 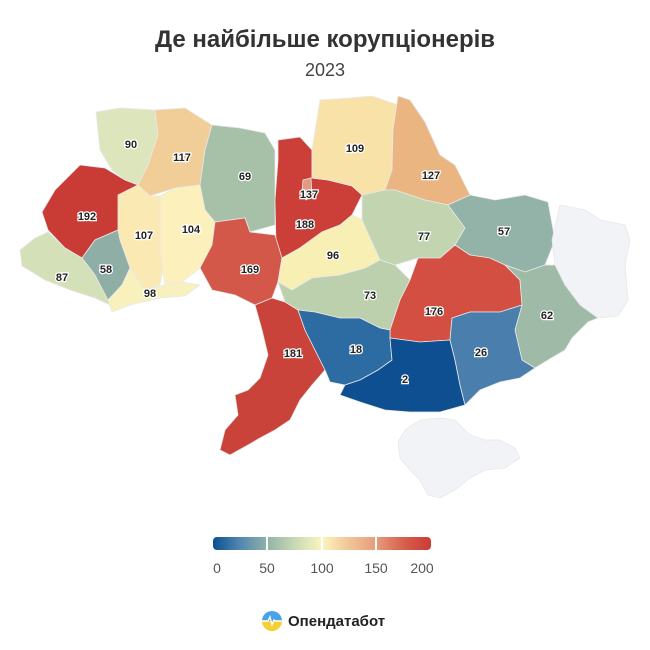 What do you see at coordinates (427, 150) in the screenshot?
I see `region-sumy` at bounding box center [427, 150].